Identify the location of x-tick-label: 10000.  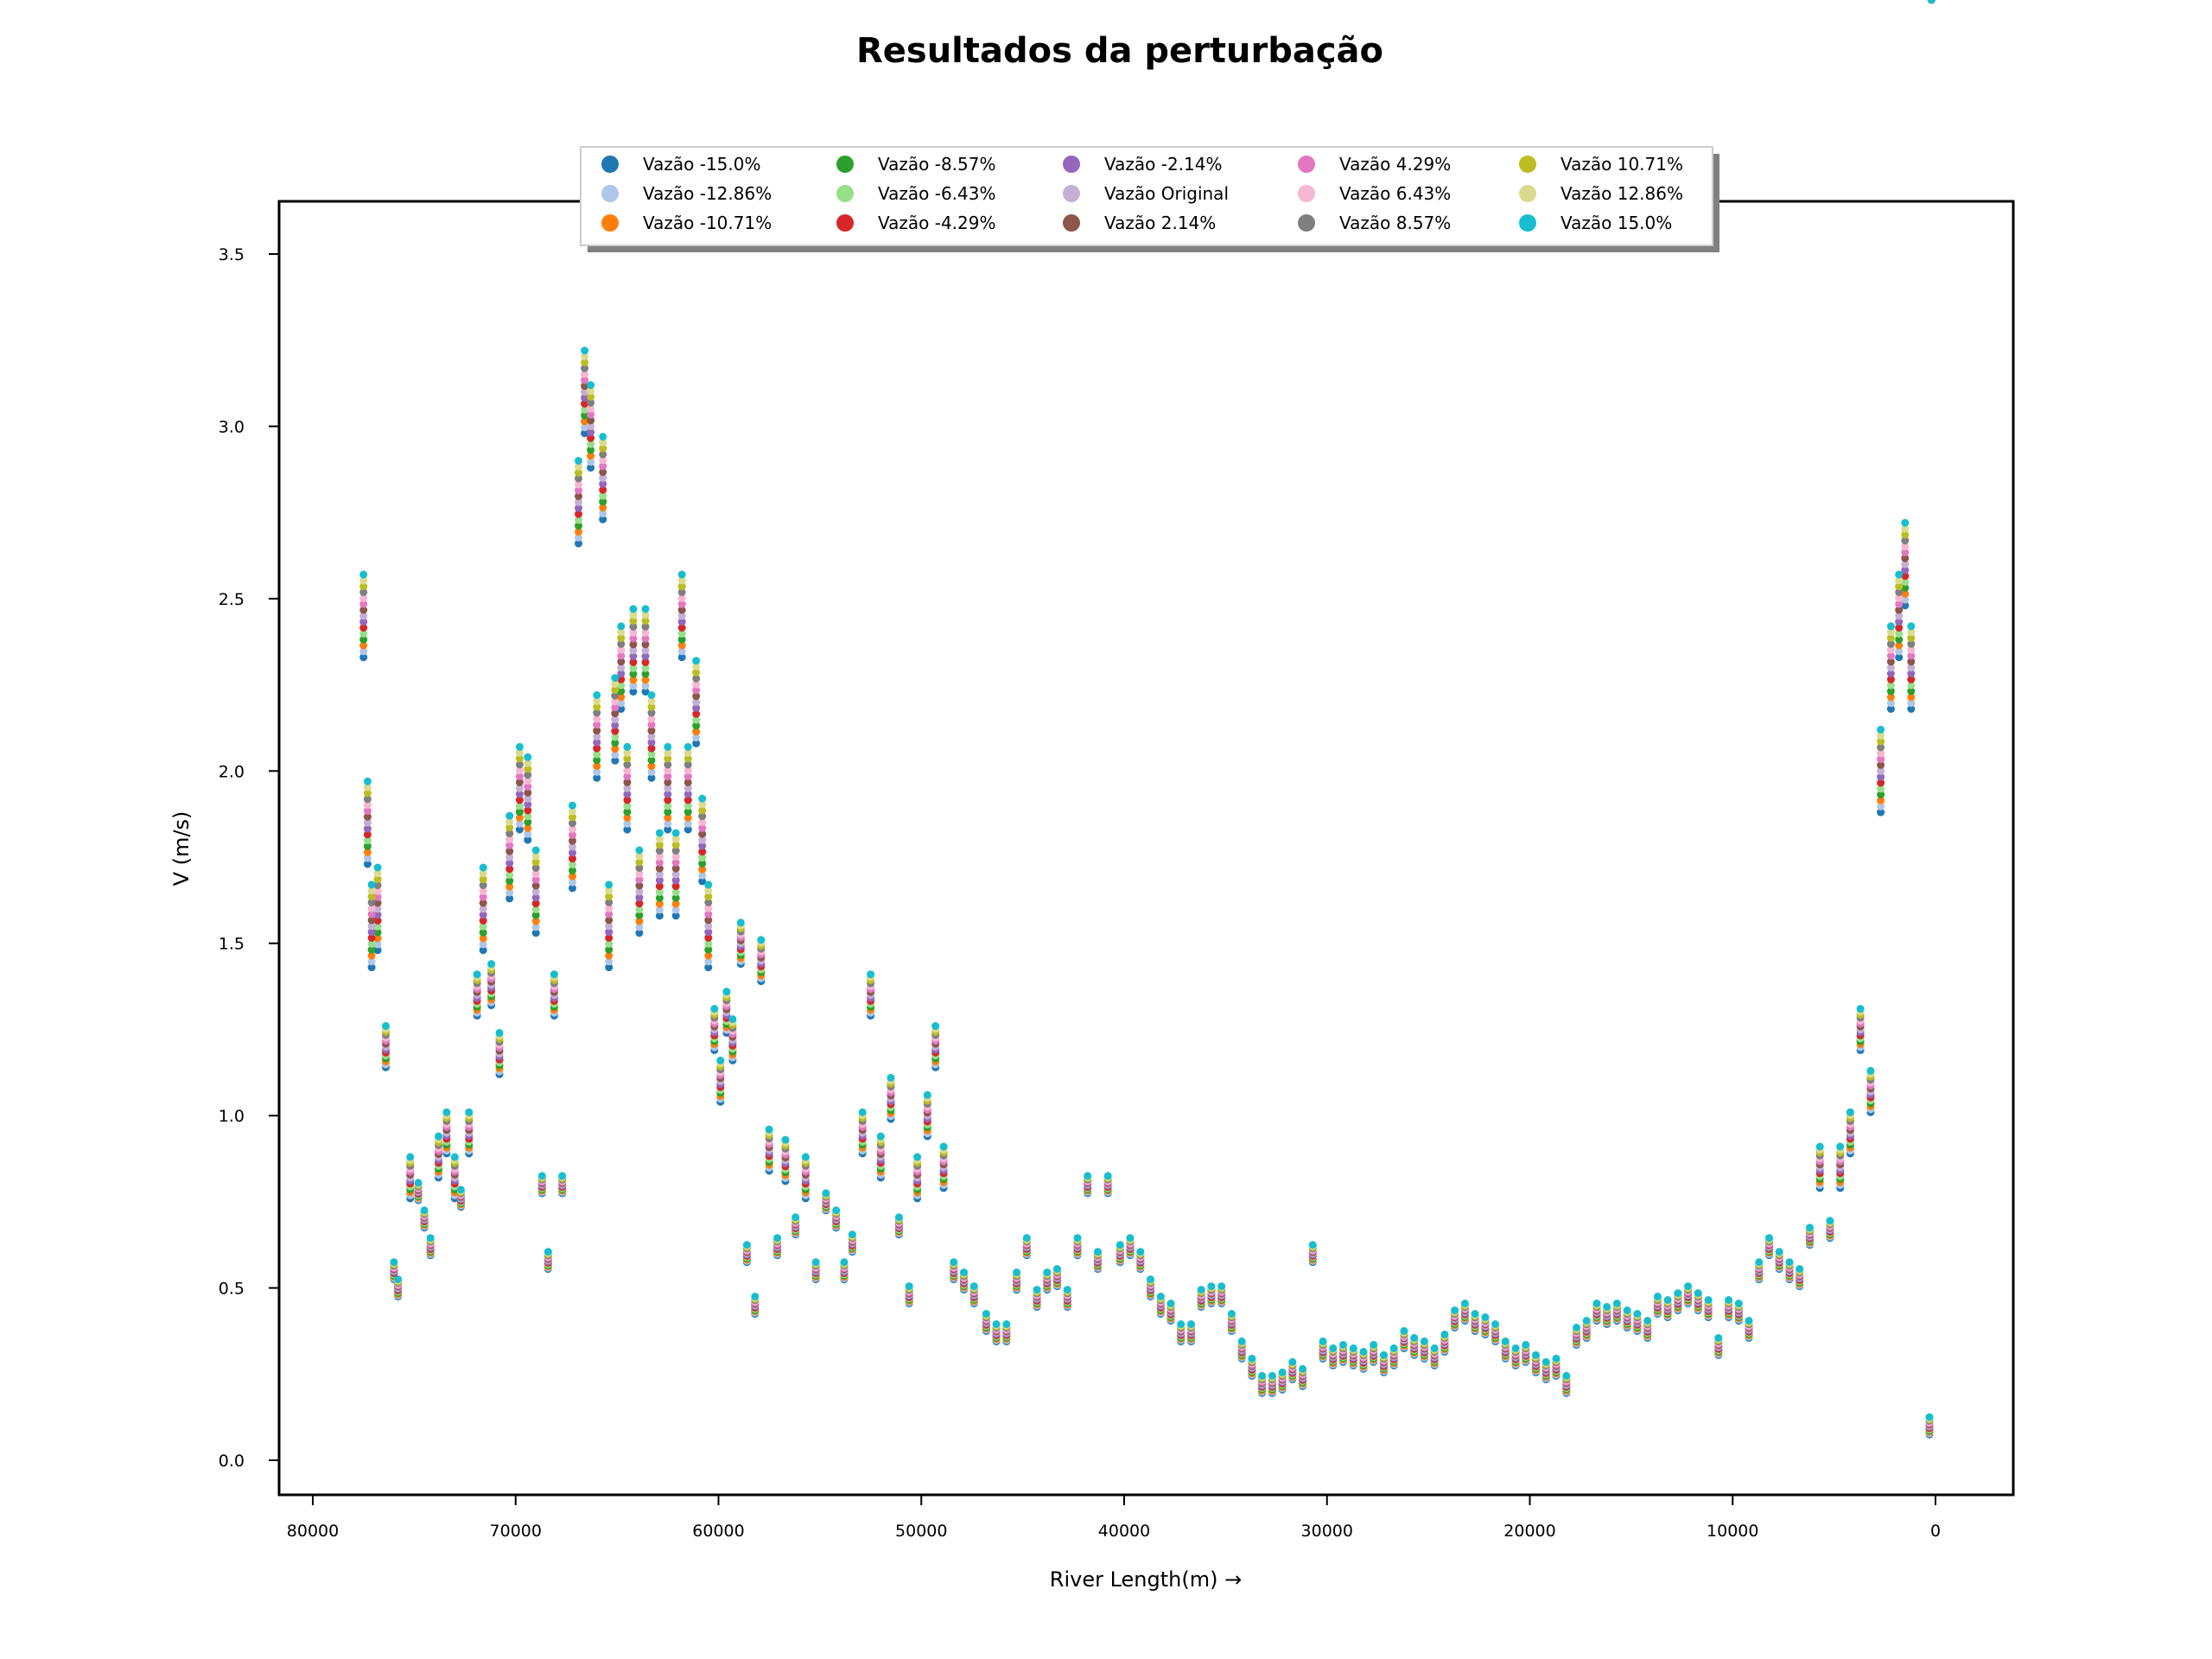
(1732, 1531).